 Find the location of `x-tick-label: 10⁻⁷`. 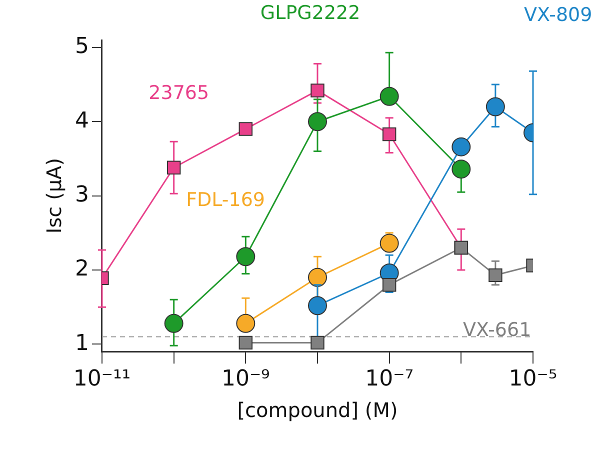

x-tick-label: 10⁻⁷ is located at coordinates (389, 379).